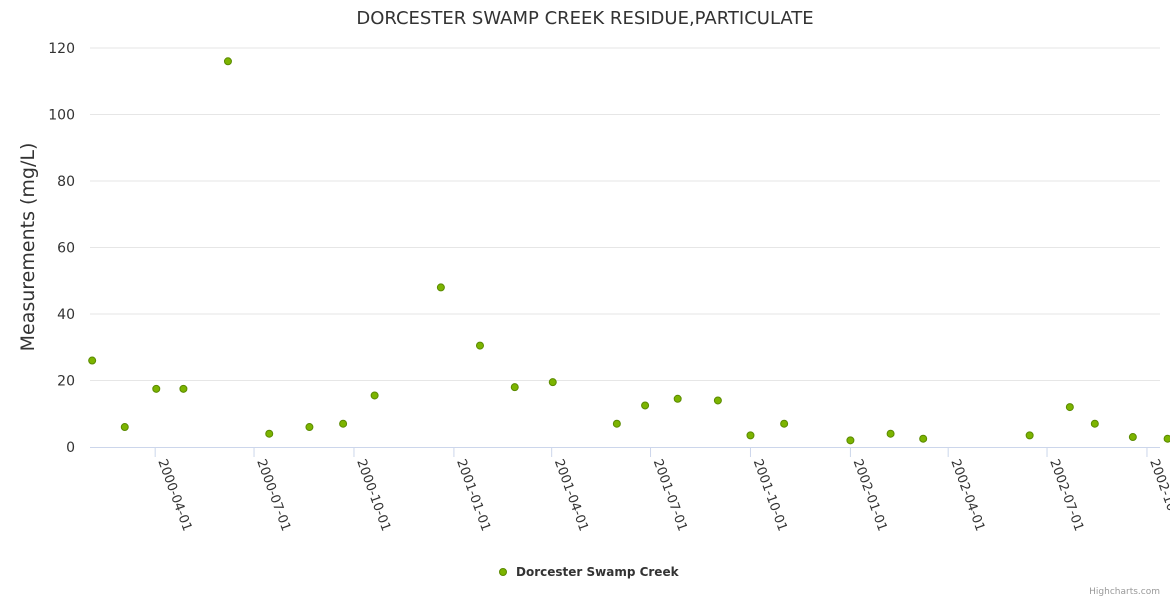 This screenshot has width=1170, height=600. I want to click on y-axis-ticks: 0 20 40 60 80 100 120, so click(61, 248).